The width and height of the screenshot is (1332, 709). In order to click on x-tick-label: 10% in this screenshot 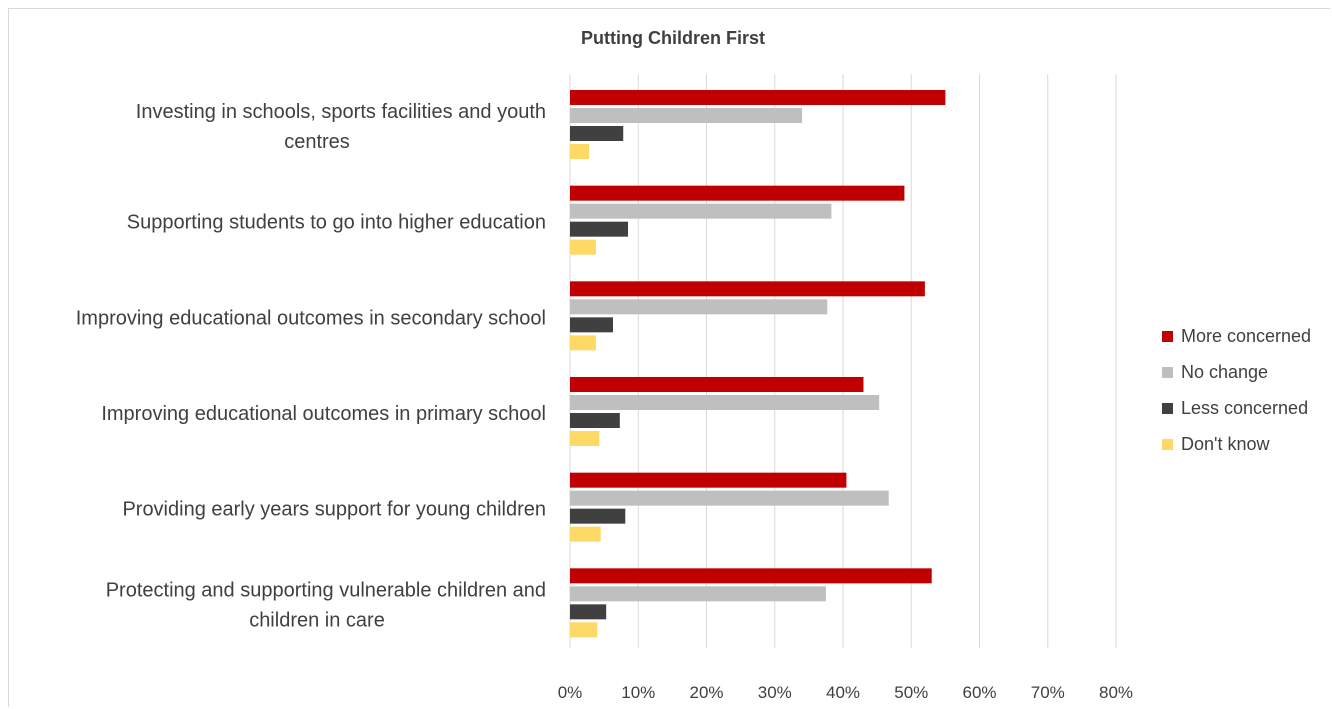, I will do `click(638, 692)`.